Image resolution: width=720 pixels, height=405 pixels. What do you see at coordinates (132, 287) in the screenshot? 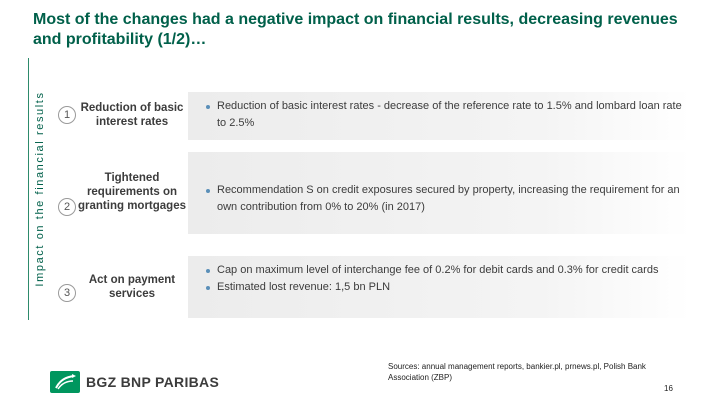
I see `row-label: Act on payment services` at bounding box center [132, 287].